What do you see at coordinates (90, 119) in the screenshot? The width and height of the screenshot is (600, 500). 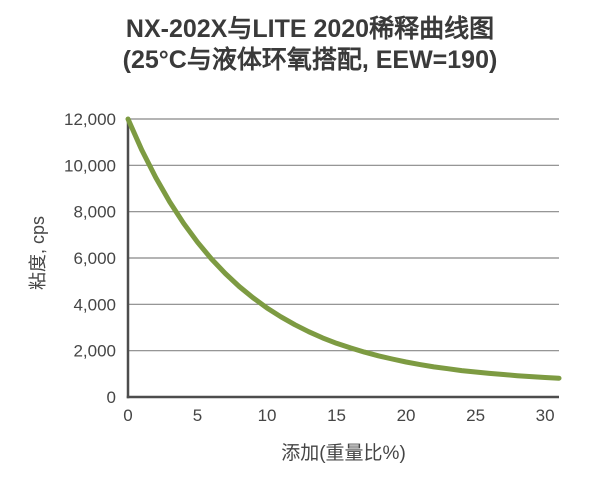 I see `y-tick-label: 12,000` at bounding box center [90, 119].